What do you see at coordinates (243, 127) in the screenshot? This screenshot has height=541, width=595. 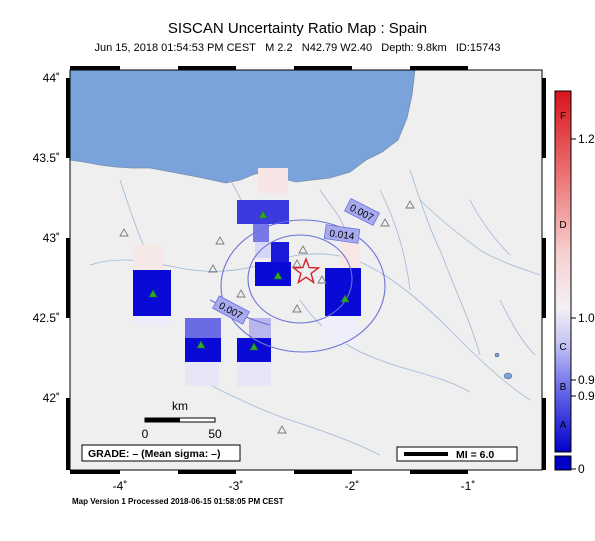 I see `sea-area` at bounding box center [243, 127].